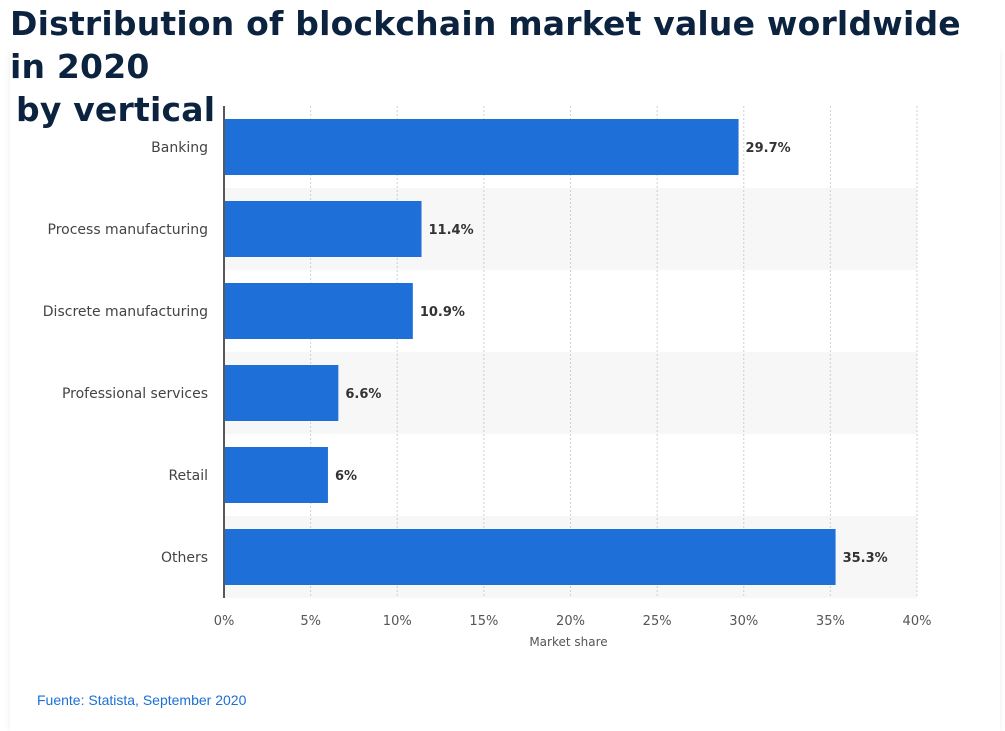  I want to click on x-axis-title: Market share, so click(568, 642).